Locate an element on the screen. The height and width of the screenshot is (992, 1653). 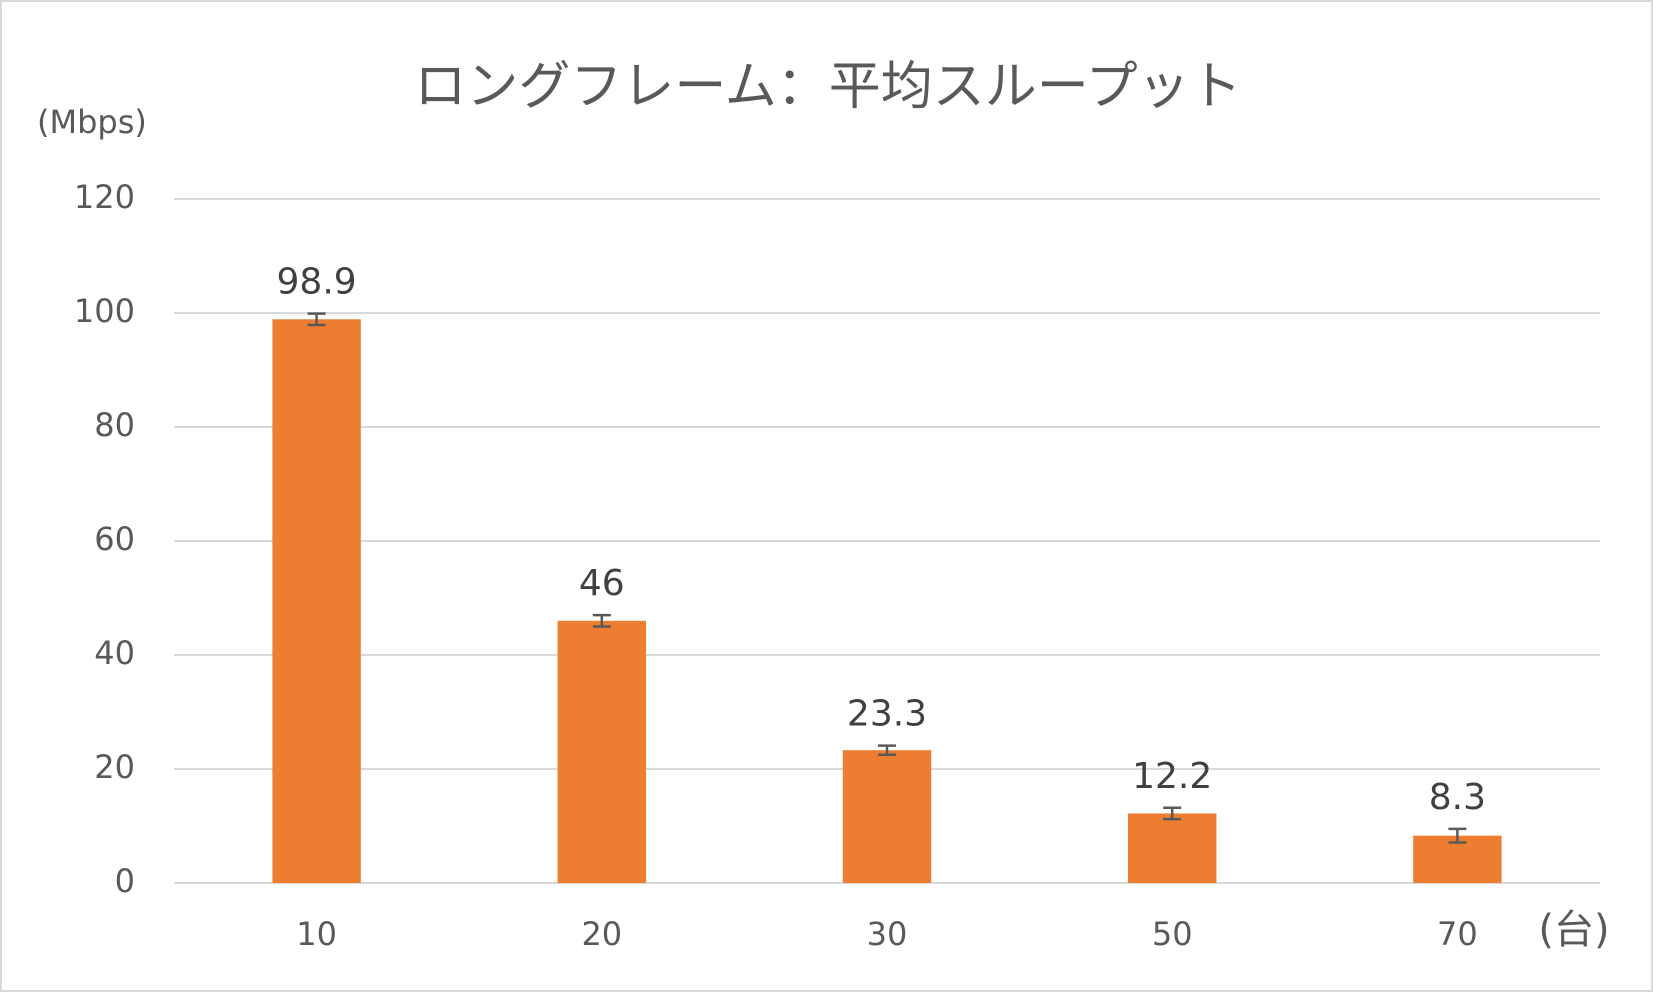
x-tick-label: 10 is located at coordinates (316, 934).